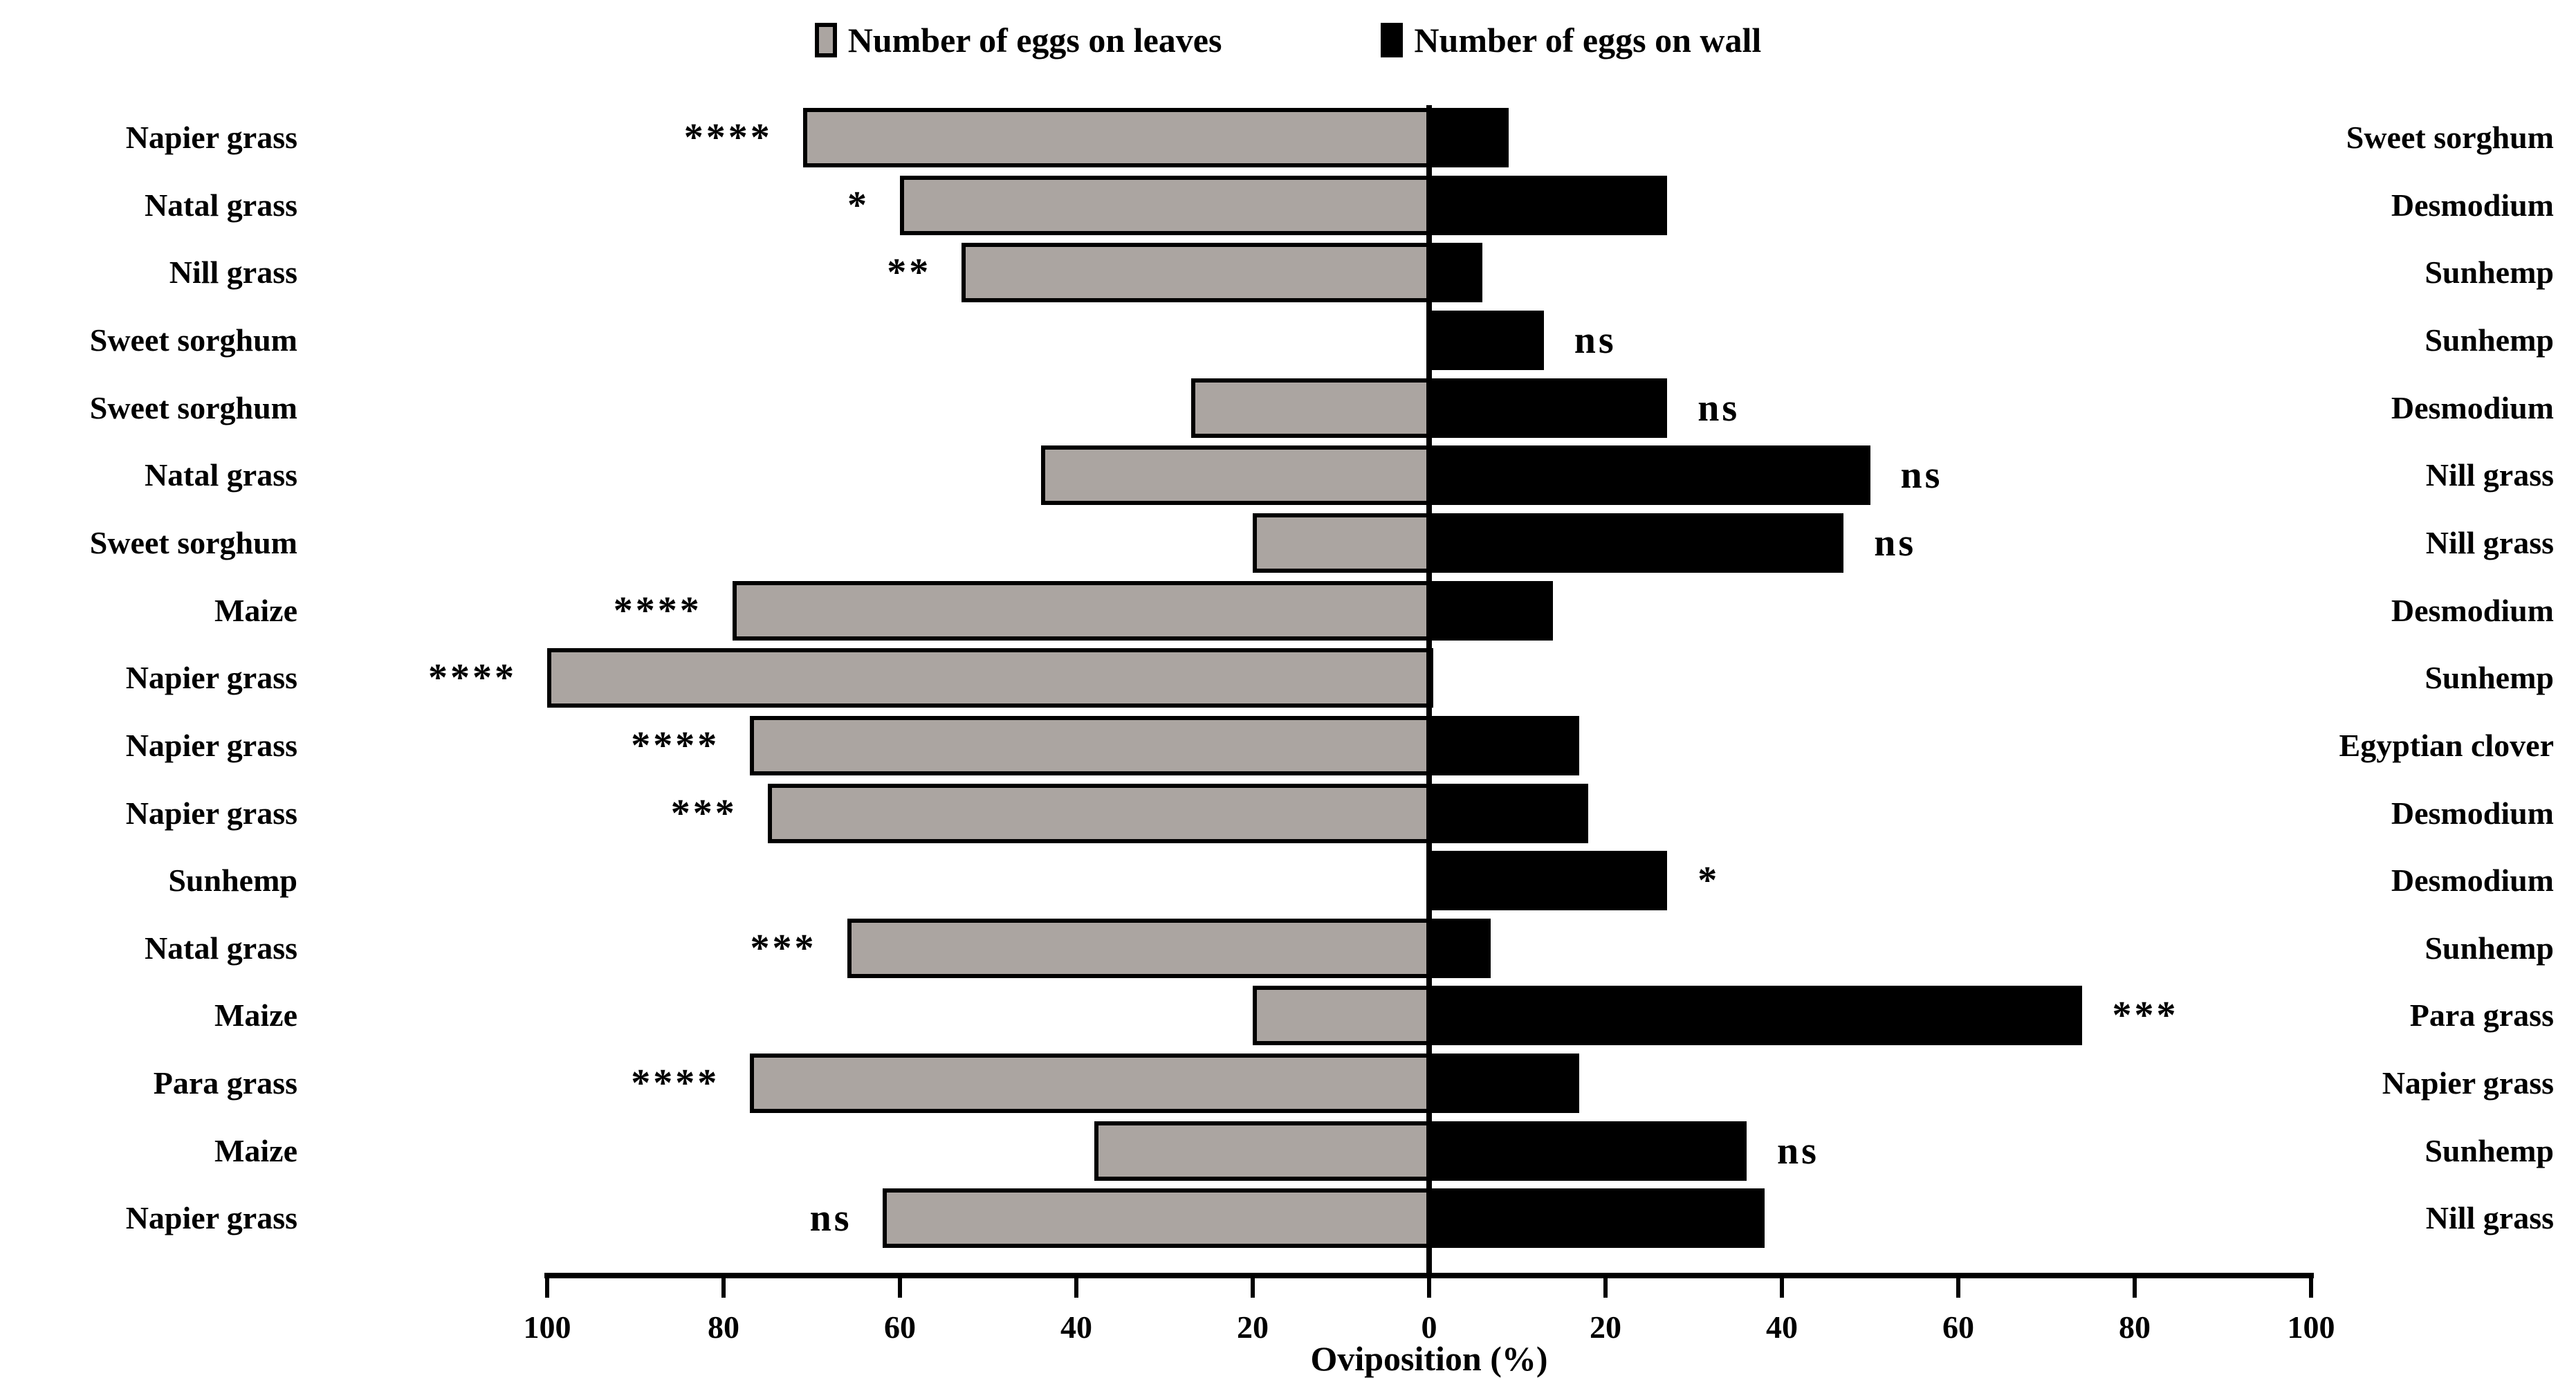 This screenshot has width=2576, height=1389. Describe the element at coordinates (233, 273) in the screenshot. I see `left-category-label: Nill grass` at that location.